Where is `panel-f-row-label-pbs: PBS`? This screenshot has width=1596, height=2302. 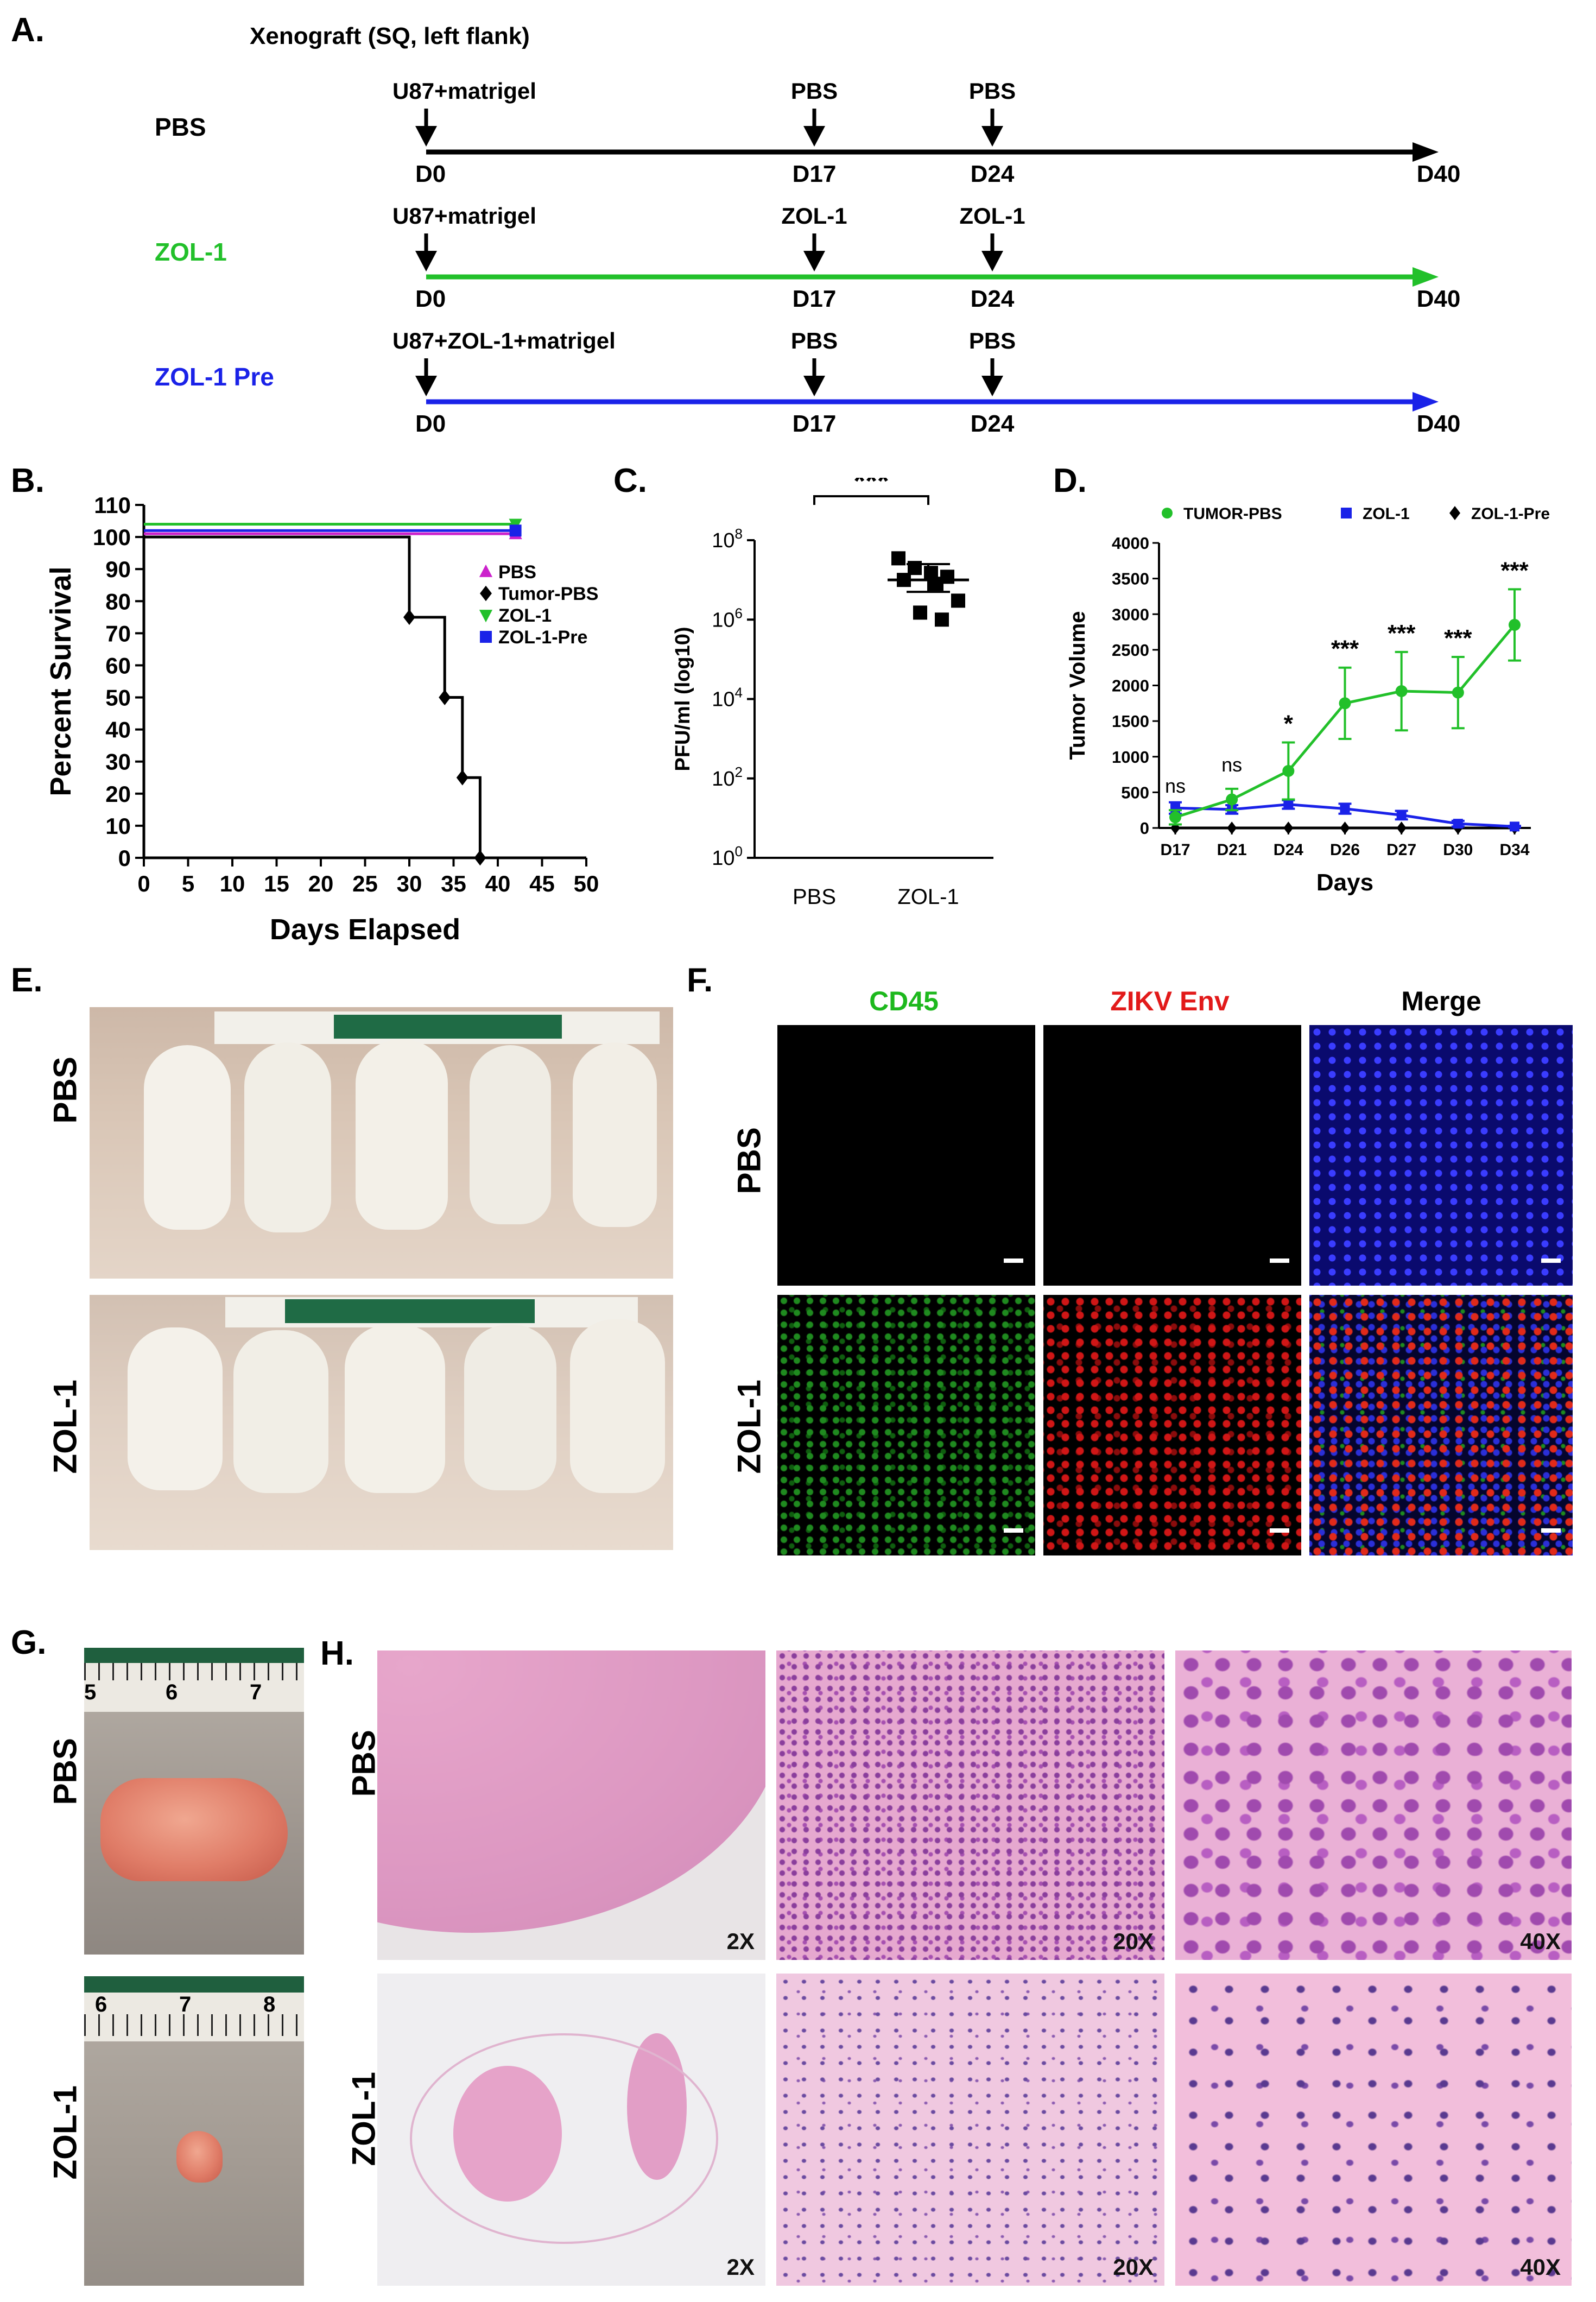
panel-f-row-label-pbs: PBS is located at coordinates (749, 1160).